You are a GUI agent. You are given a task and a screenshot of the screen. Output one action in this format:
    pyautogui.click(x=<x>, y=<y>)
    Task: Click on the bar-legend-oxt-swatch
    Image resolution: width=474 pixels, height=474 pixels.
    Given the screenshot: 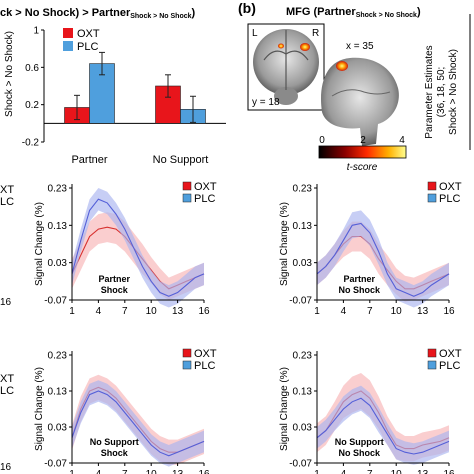 What is the action you would take?
    pyautogui.click(x=68, y=33)
    